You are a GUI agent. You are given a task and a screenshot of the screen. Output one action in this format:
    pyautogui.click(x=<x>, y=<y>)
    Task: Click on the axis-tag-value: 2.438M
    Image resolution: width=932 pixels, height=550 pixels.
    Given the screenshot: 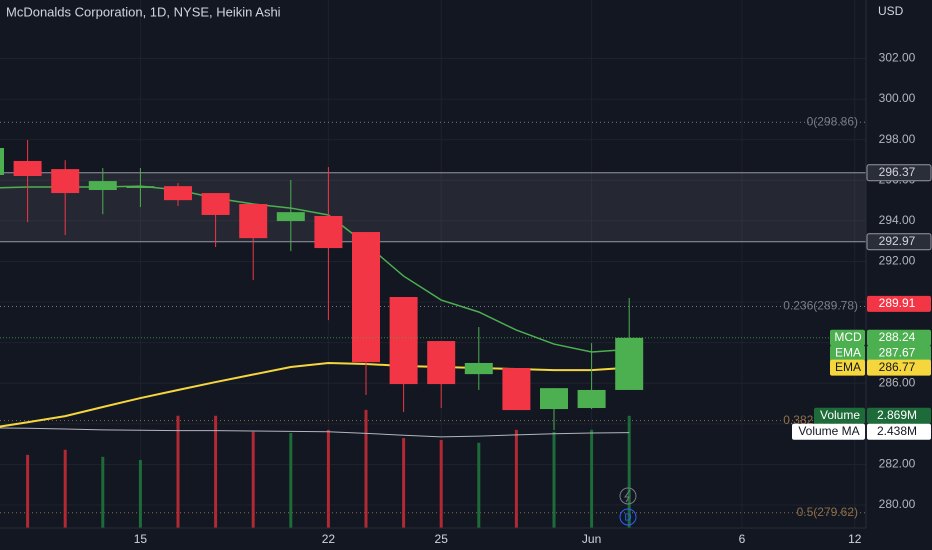 What is the action you would take?
    pyautogui.click(x=897, y=431)
    